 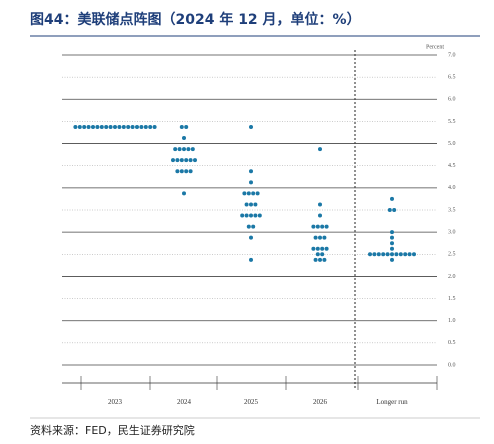 What do you see at coordinates (452, 233) in the screenshot?
I see `y-tick-label: 3.0` at bounding box center [452, 233].